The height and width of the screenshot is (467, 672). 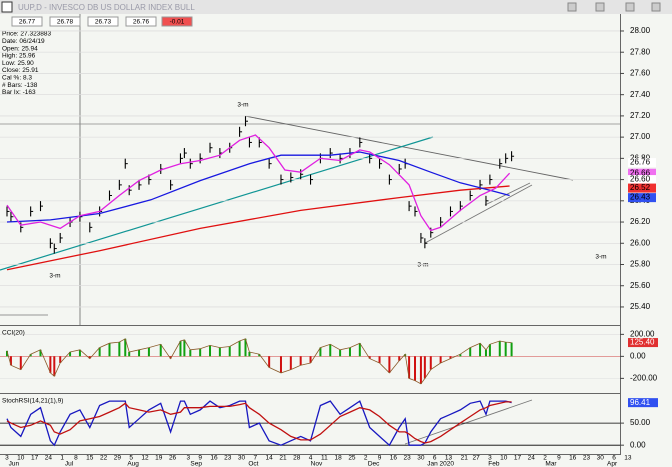 I want to click on info-line: Low: 25.90, so click(x=18, y=63).